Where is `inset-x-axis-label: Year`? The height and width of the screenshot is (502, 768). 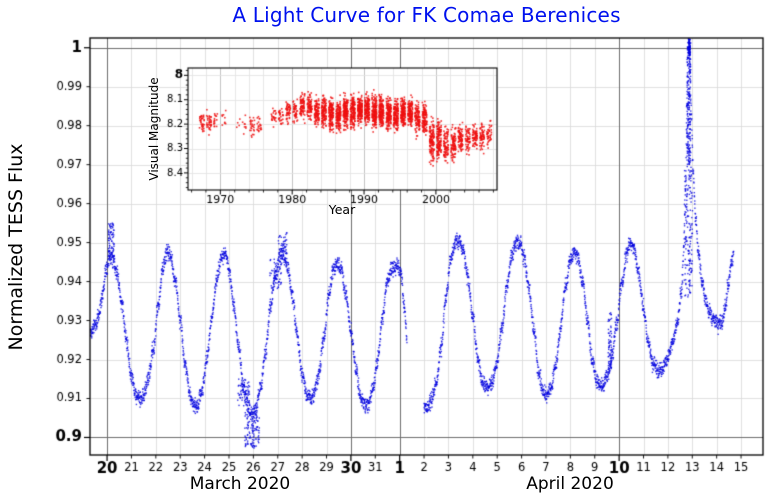 inset-x-axis-label: Year is located at coordinates (342, 209).